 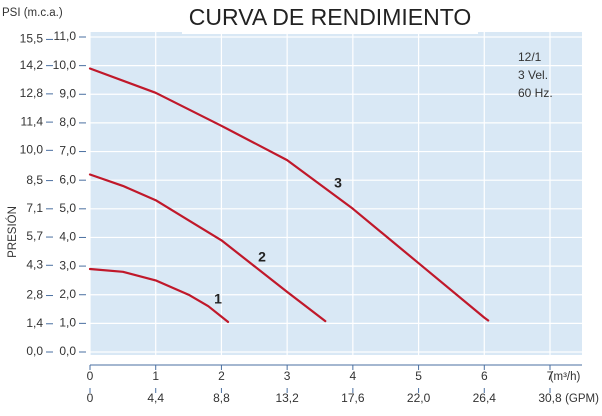 I want to click on y2-tick-label: 4,3, so click(x=34, y=264).